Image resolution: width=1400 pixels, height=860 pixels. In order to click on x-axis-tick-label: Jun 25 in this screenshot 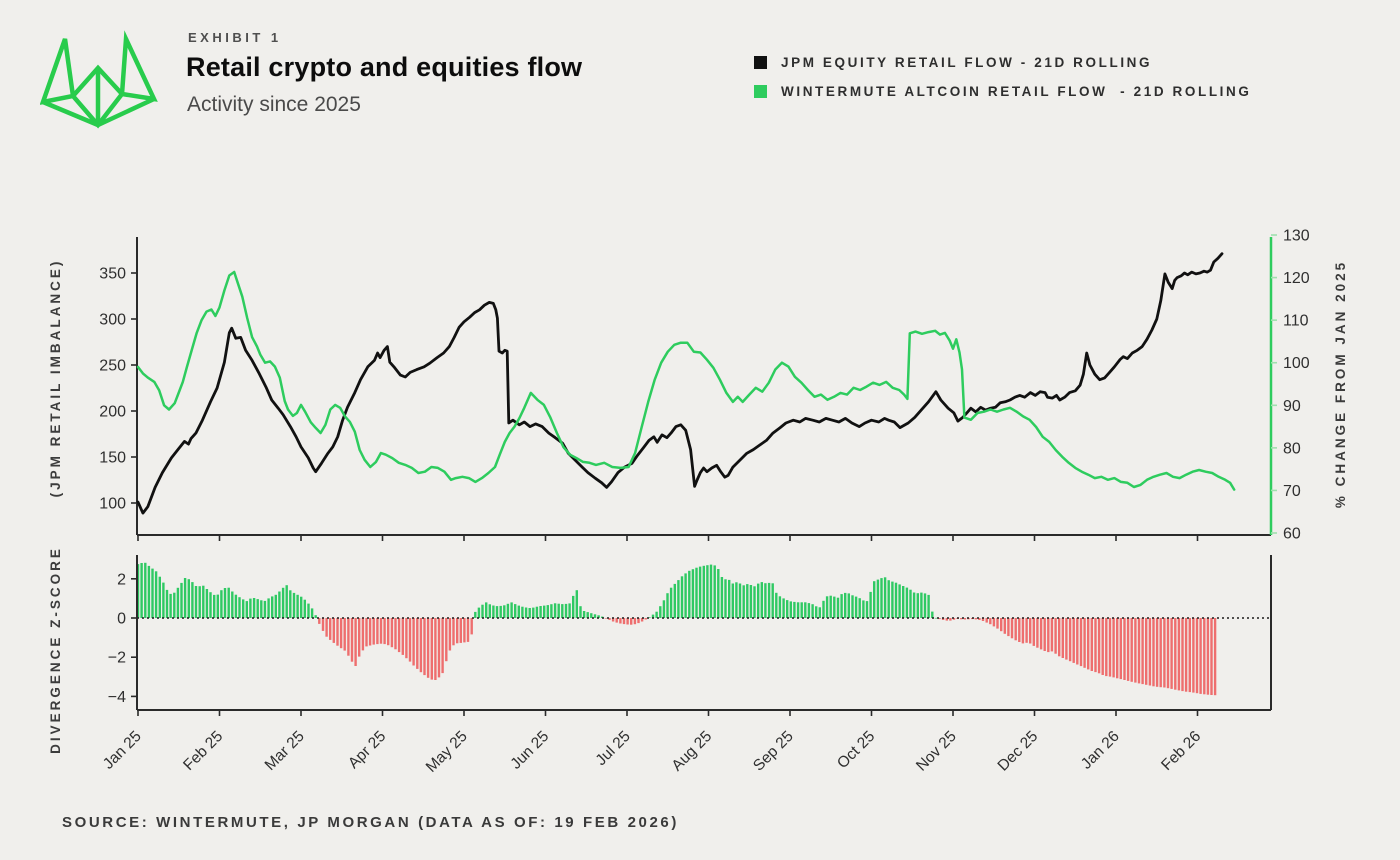, I will do `click(529, 750)`.